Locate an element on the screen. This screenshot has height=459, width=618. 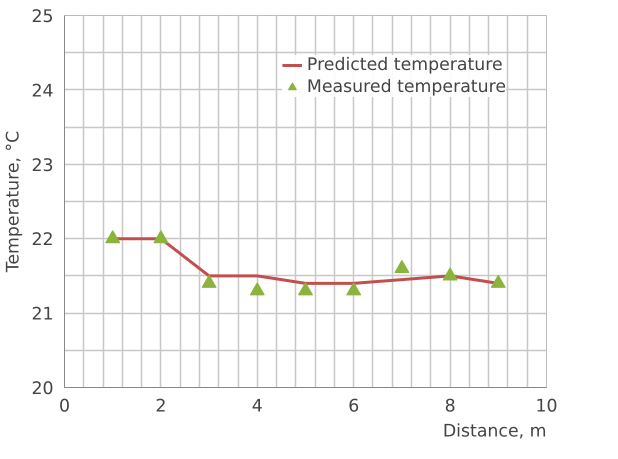
x-tick-label: 8 is located at coordinates (450, 406).